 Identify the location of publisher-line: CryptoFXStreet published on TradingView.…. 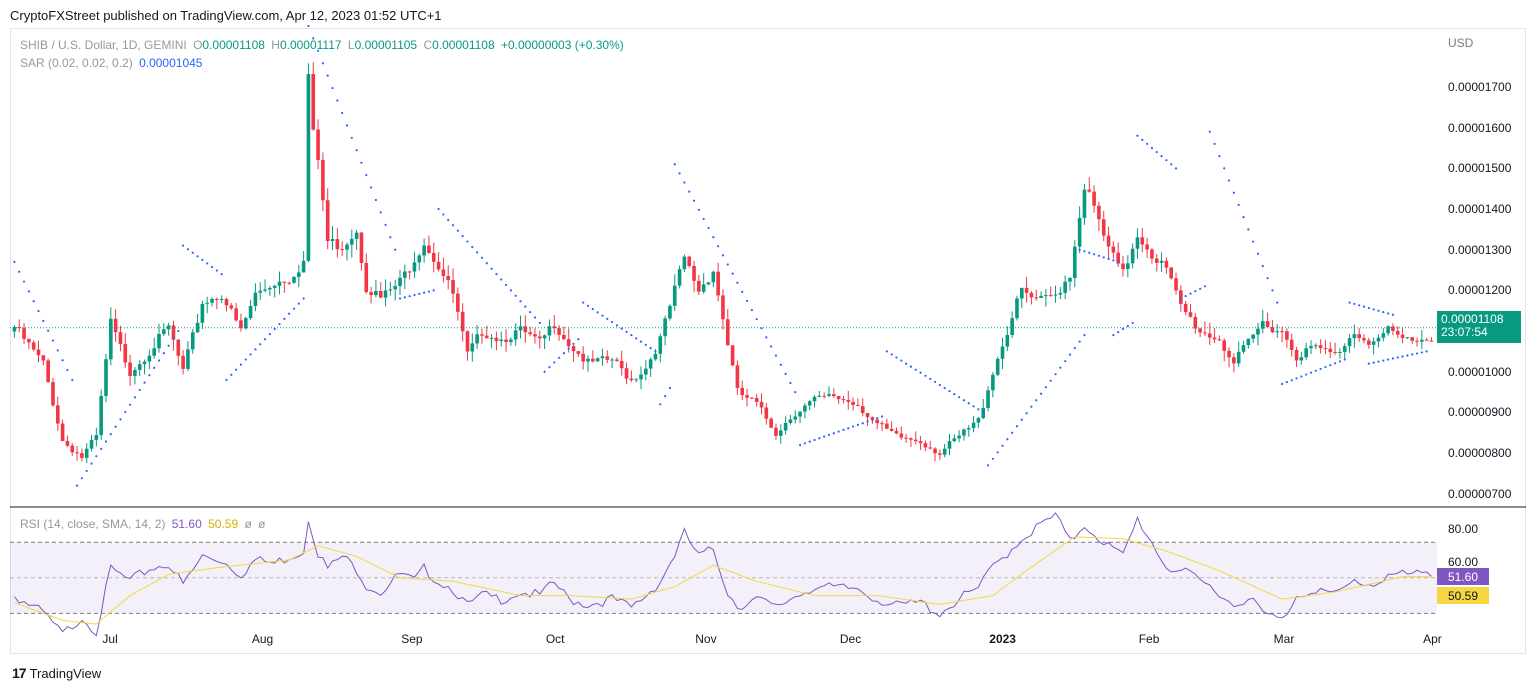
(226, 15).